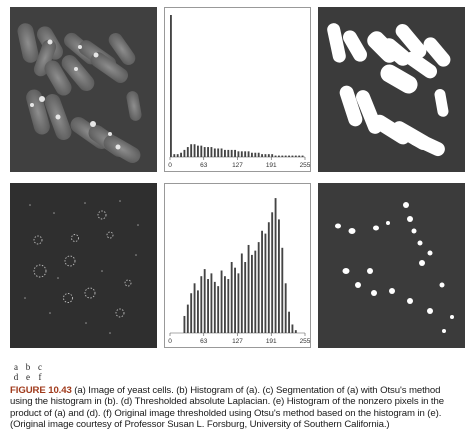 The image size is (473, 443). What do you see at coordinates (237, 265) in the screenshot?
I see `histogram-panel-e: 0 63 127 191 255` at bounding box center [237, 265].